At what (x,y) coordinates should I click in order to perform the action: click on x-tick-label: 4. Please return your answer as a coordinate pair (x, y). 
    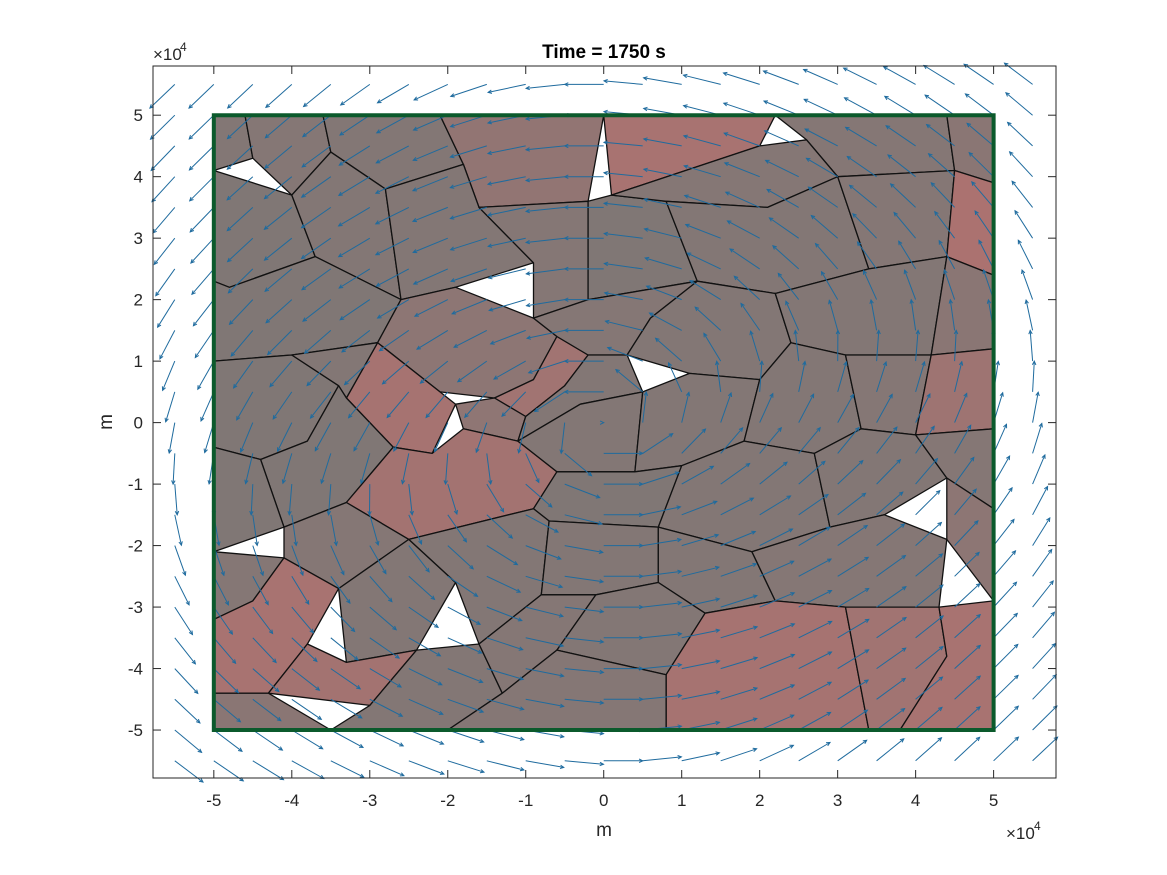
    Looking at the image, I should click on (915, 800).